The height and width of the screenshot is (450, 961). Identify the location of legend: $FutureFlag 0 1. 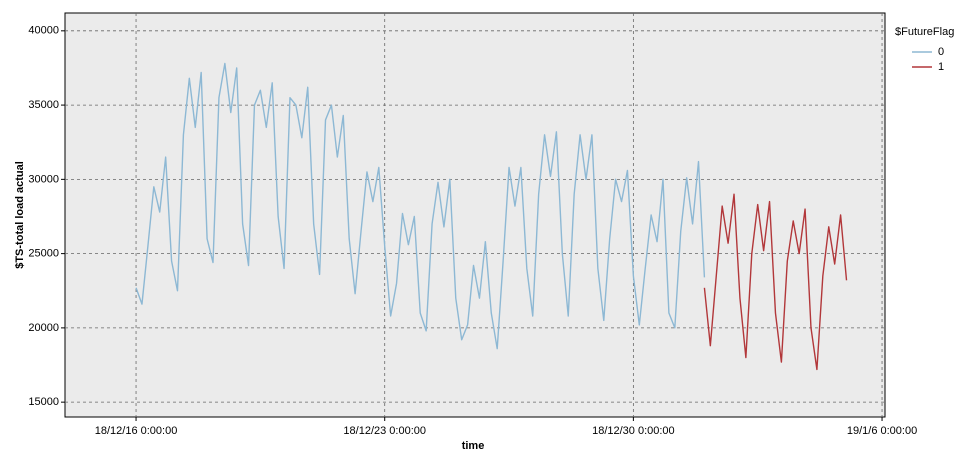
(924, 49).